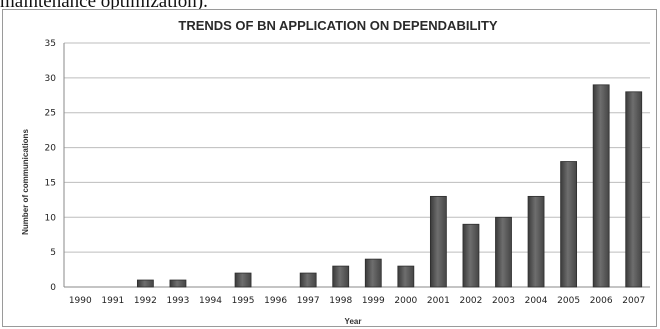 This screenshot has height=329, width=660. I want to click on y-tick-label: 35, so click(50, 44).